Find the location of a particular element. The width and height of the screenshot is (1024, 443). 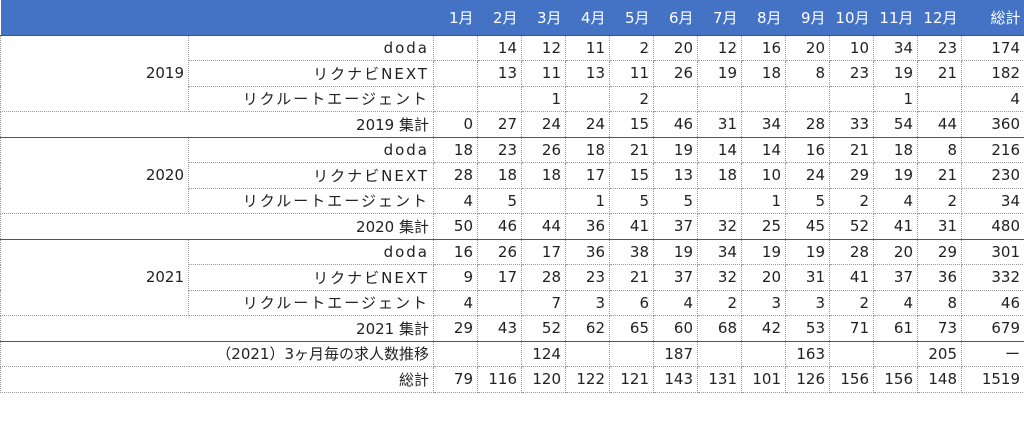

total-cell: 230 is located at coordinates (992, 175).